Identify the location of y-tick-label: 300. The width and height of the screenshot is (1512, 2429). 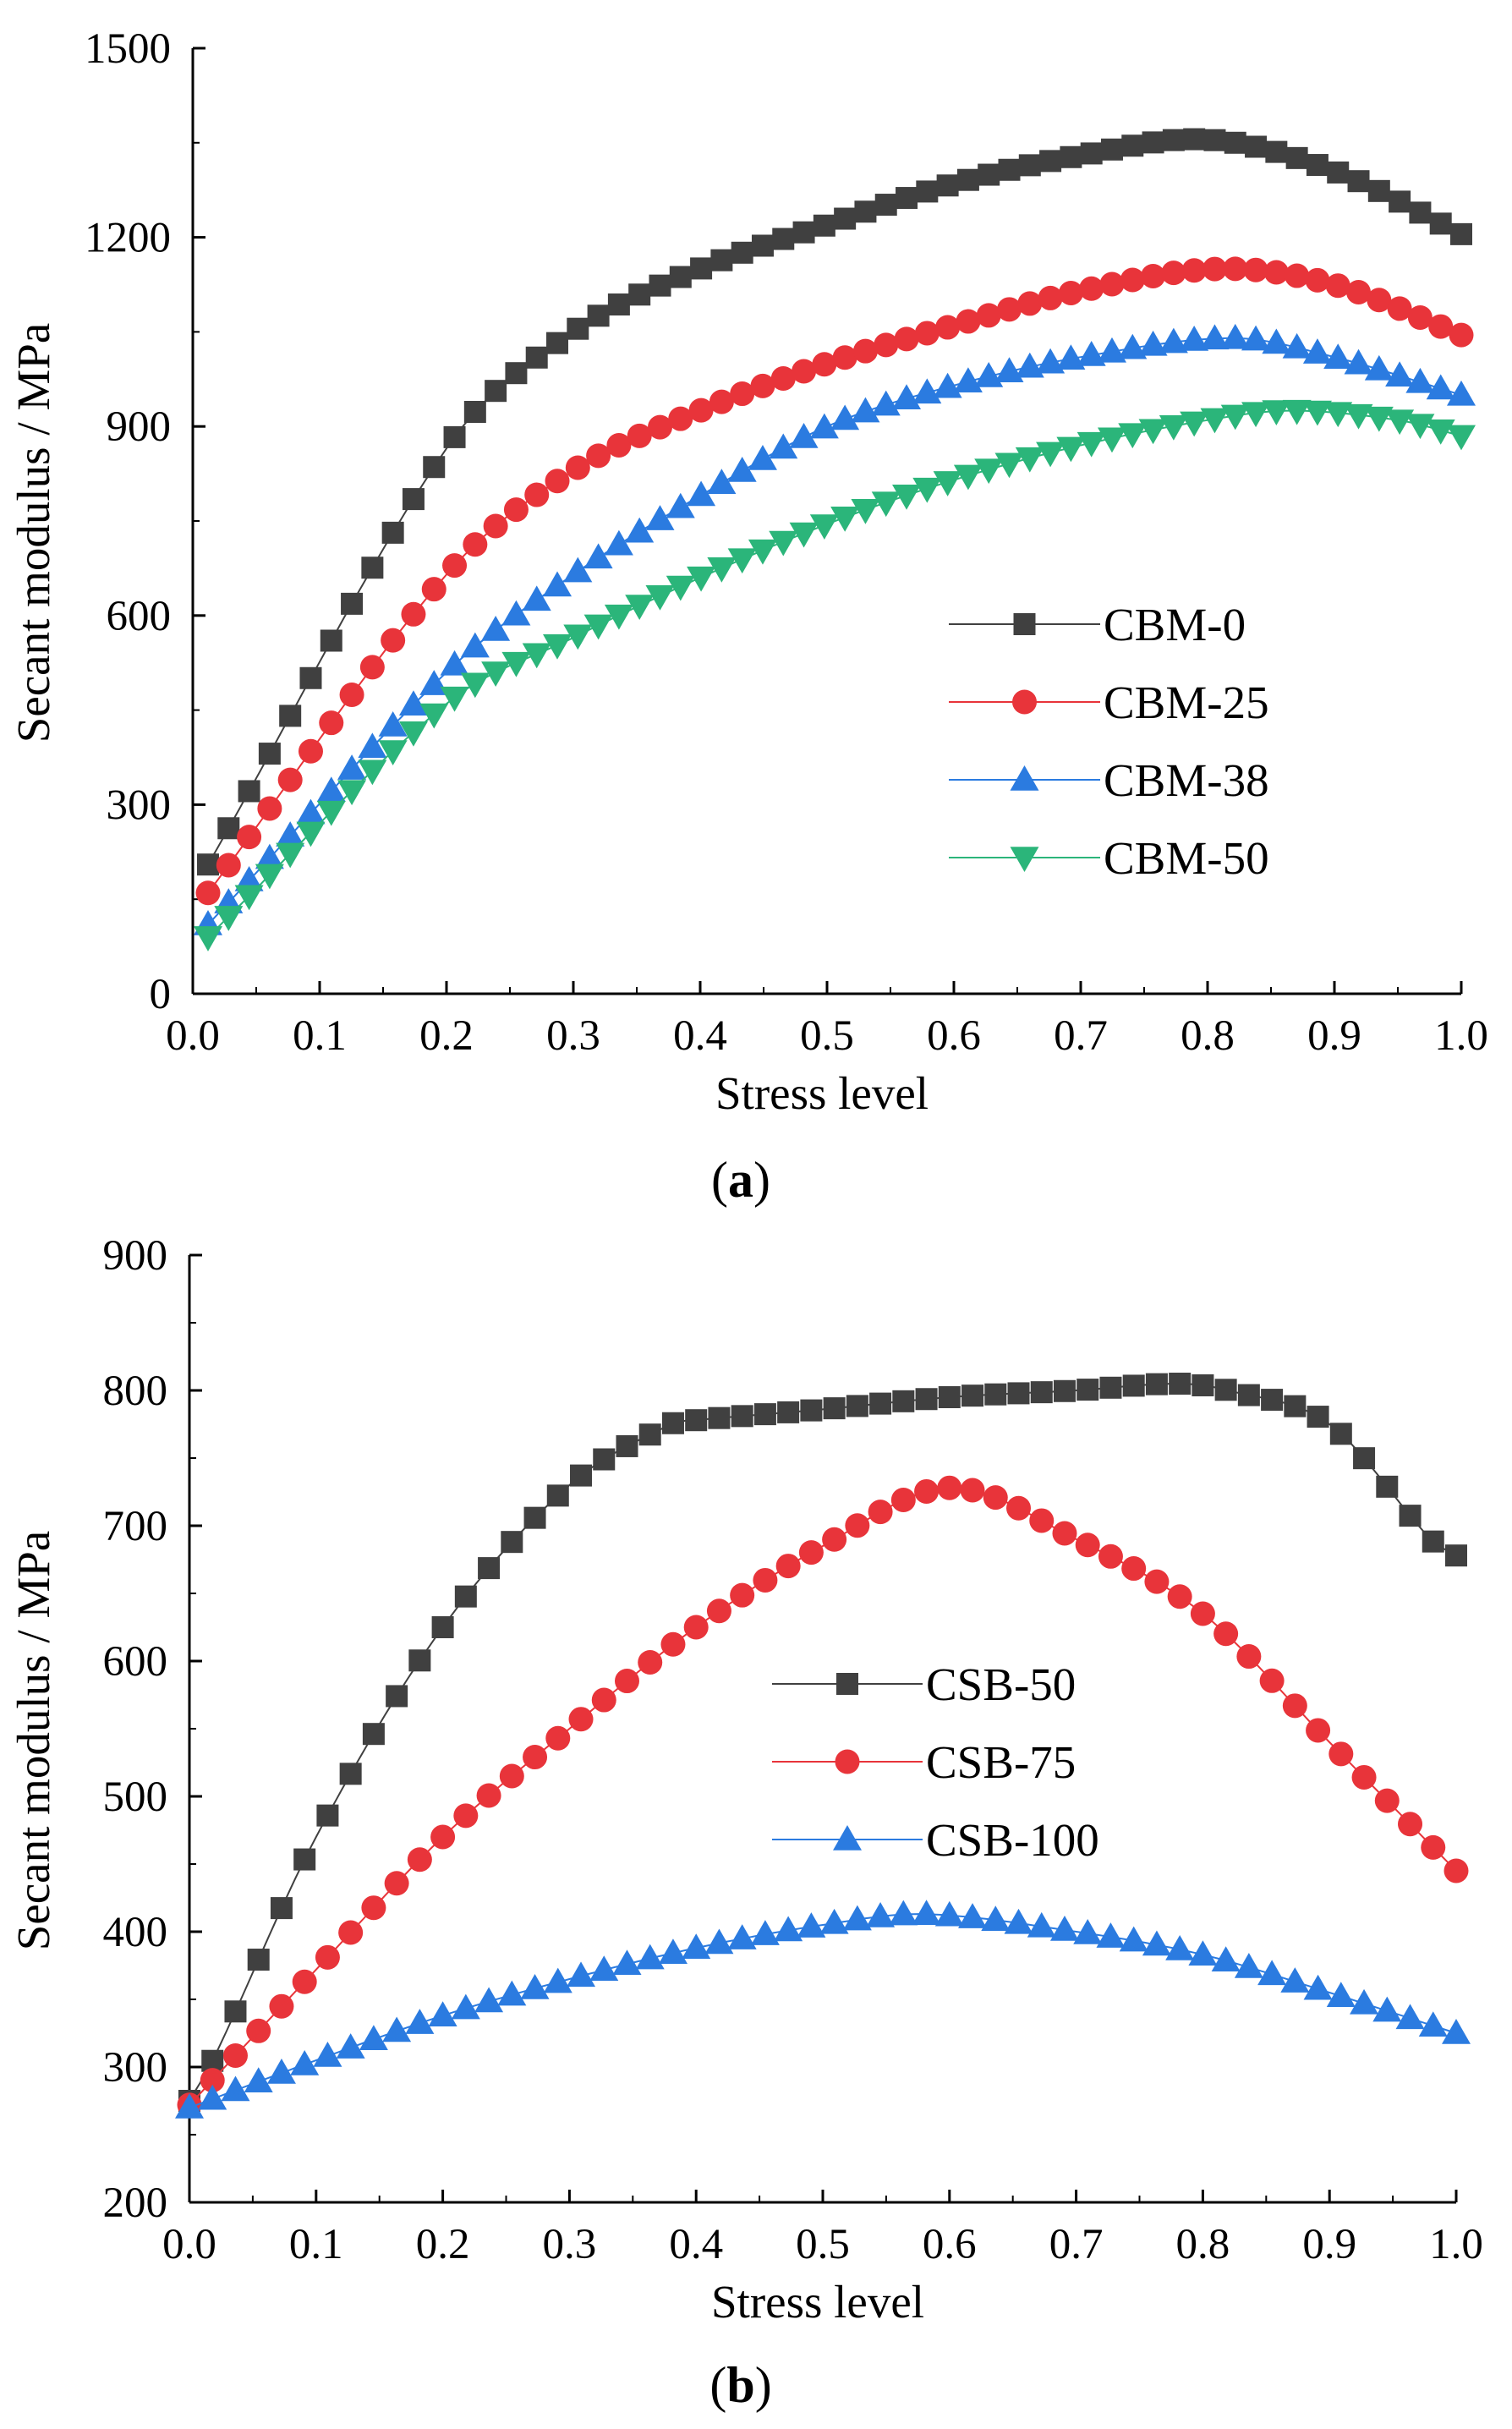
(135, 2068).